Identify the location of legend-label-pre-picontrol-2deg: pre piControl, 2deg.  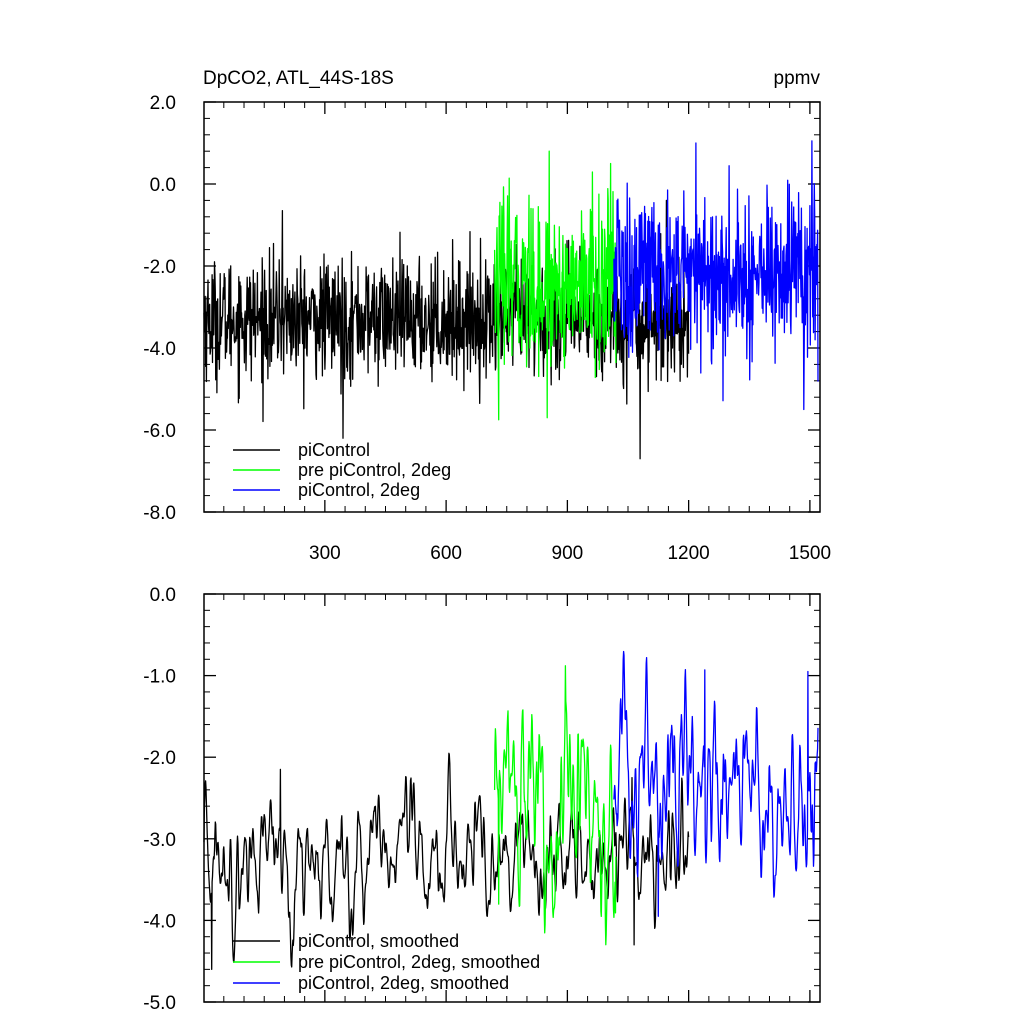
(374, 470).